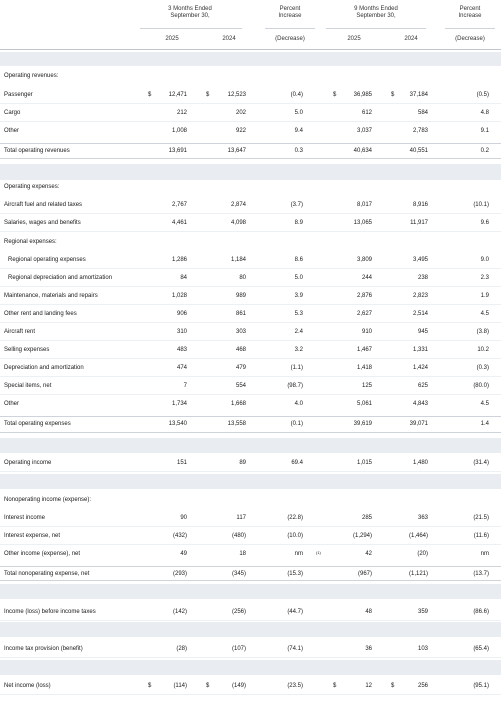 The width and height of the screenshot is (501, 702). Describe the element at coordinates (481, 612) in the screenshot. I see `cell-np: (86.6)` at that location.